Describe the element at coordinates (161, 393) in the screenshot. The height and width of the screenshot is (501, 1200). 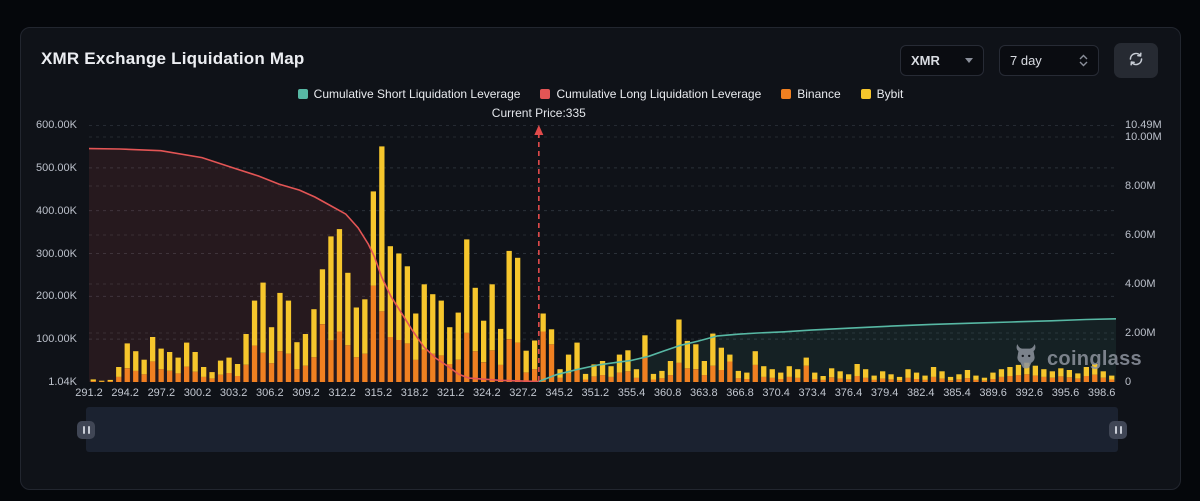
I see `x-tick: 297.2` at that location.